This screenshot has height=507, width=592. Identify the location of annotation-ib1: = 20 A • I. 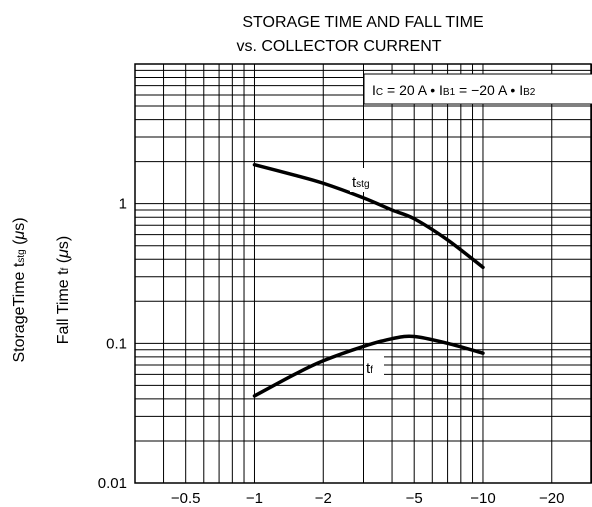
(413, 90).